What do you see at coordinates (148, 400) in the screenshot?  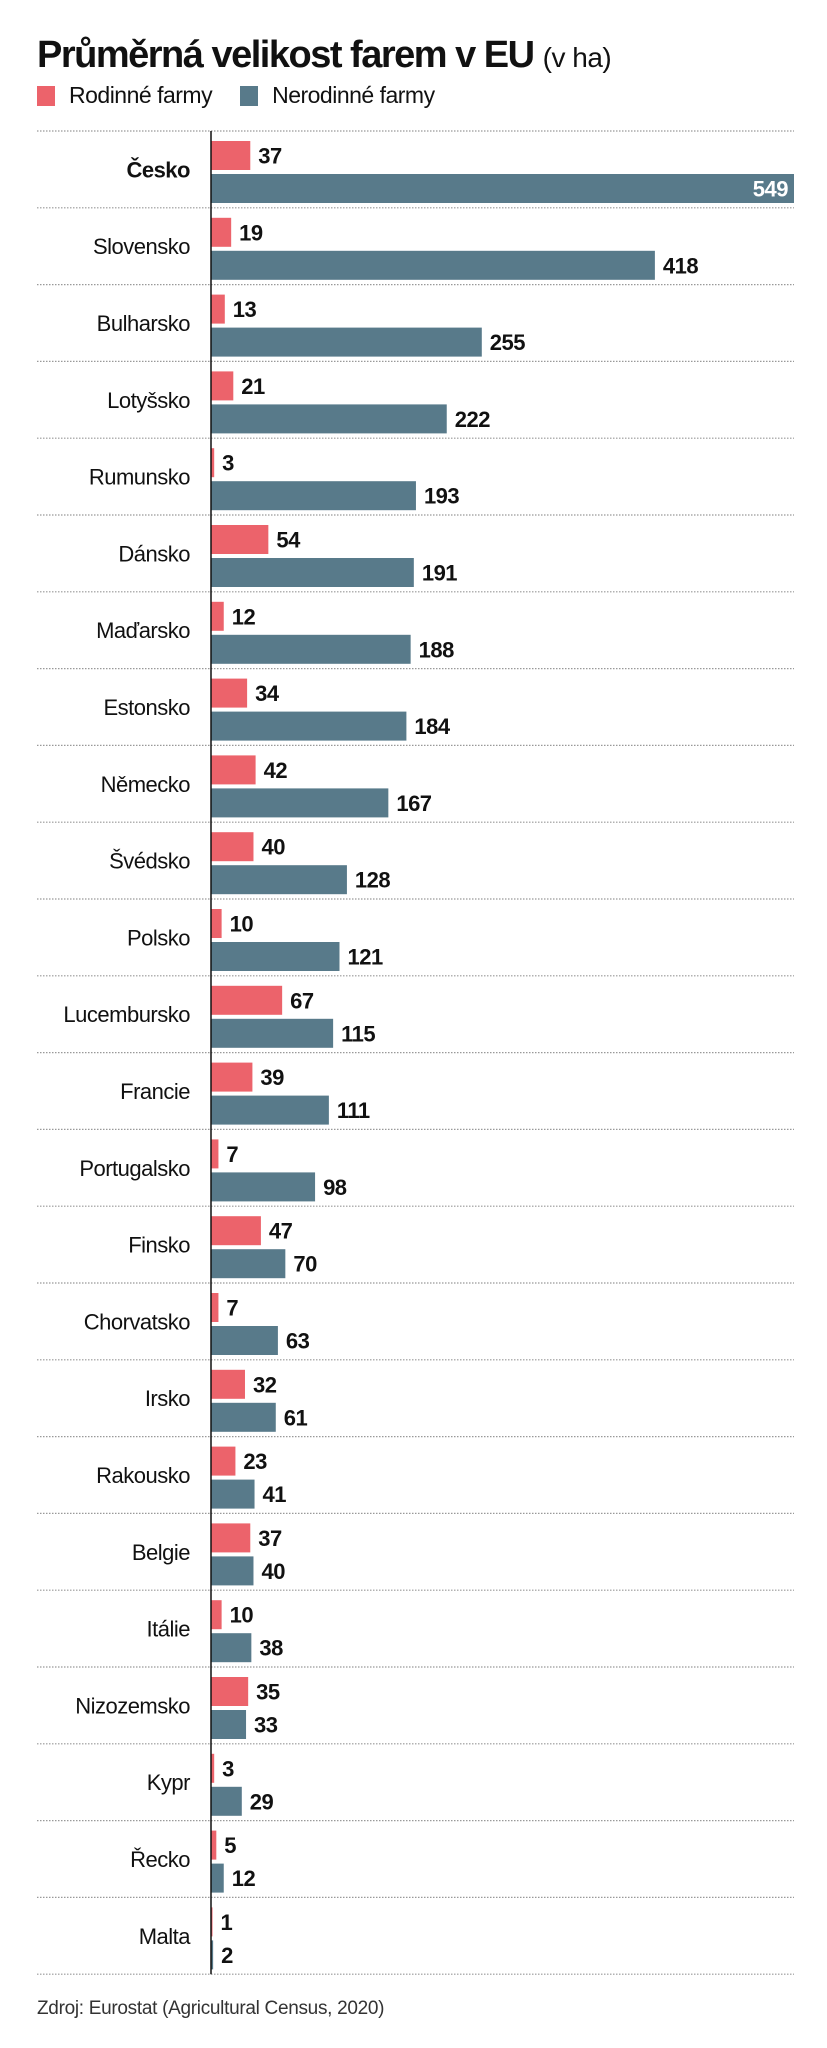 I see `category-label: Lotyšsko` at bounding box center [148, 400].